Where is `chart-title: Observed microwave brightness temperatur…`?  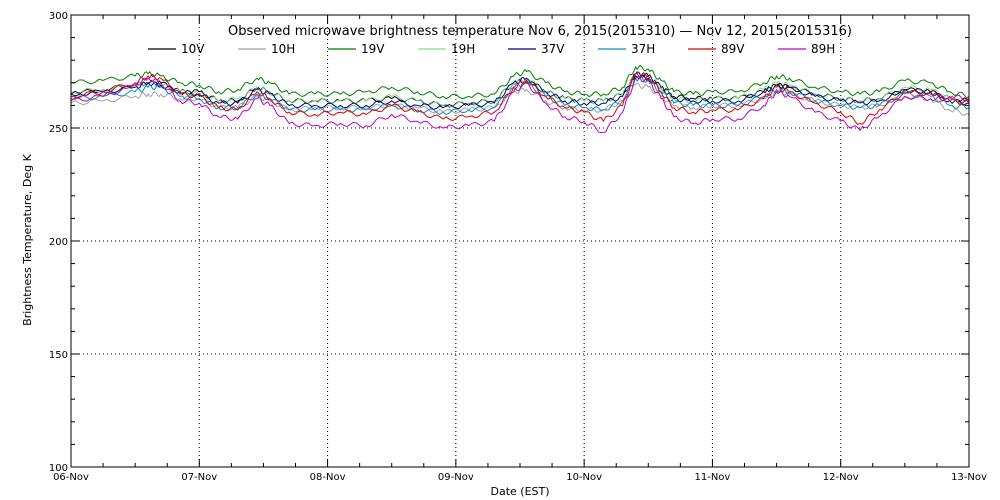 chart-title: Observed microwave brightness temperatur… is located at coordinates (540, 31).